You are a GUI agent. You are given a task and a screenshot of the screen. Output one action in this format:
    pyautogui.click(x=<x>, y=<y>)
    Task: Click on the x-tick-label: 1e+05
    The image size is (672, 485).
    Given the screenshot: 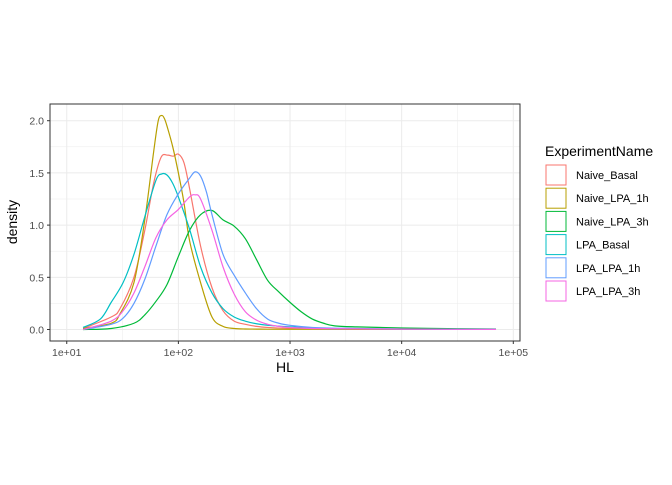 What is the action you would take?
    pyautogui.click(x=514, y=353)
    